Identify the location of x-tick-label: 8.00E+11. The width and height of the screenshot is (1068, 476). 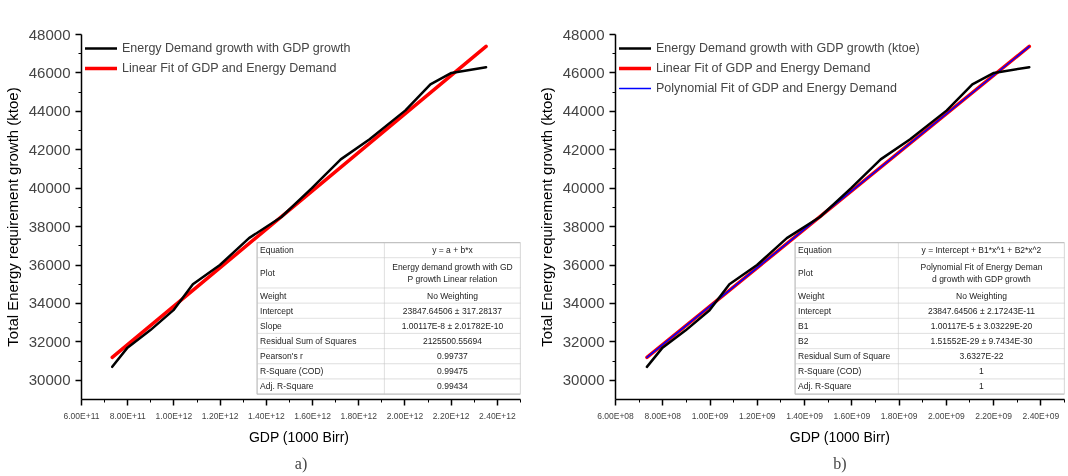
(127, 415).